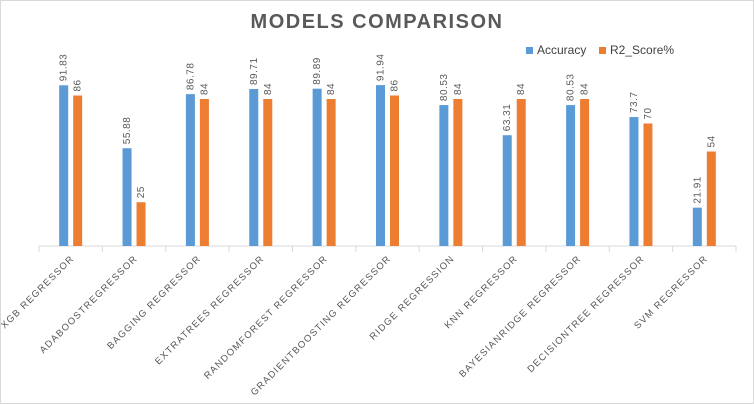 This screenshot has height=404, width=754. I want to click on data-label: 86.78, so click(190, 77).